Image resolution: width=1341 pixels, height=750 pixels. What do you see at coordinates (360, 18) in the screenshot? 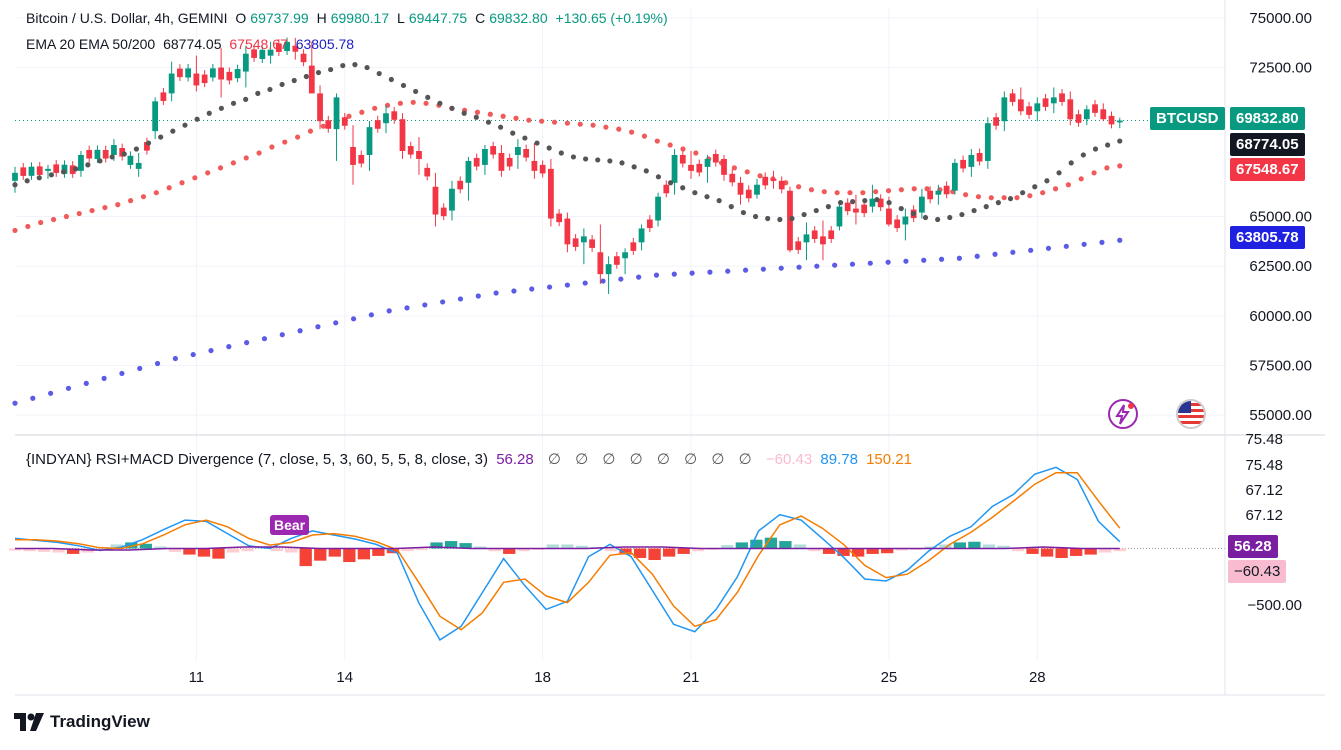
I see `high-value: 69980.17` at bounding box center [360, 18].